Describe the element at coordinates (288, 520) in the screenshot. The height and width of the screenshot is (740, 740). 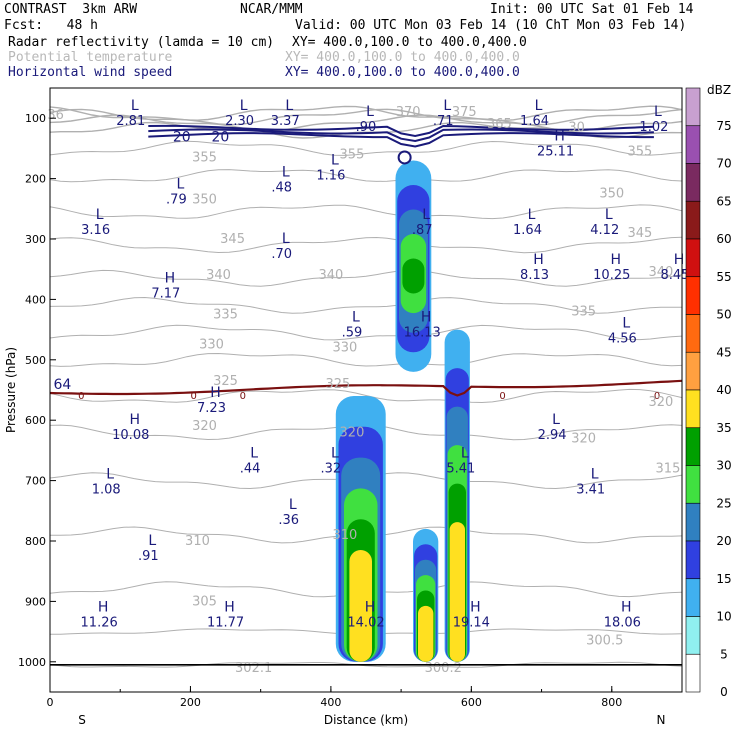
I see `hl-marker-value: .36` at that location.